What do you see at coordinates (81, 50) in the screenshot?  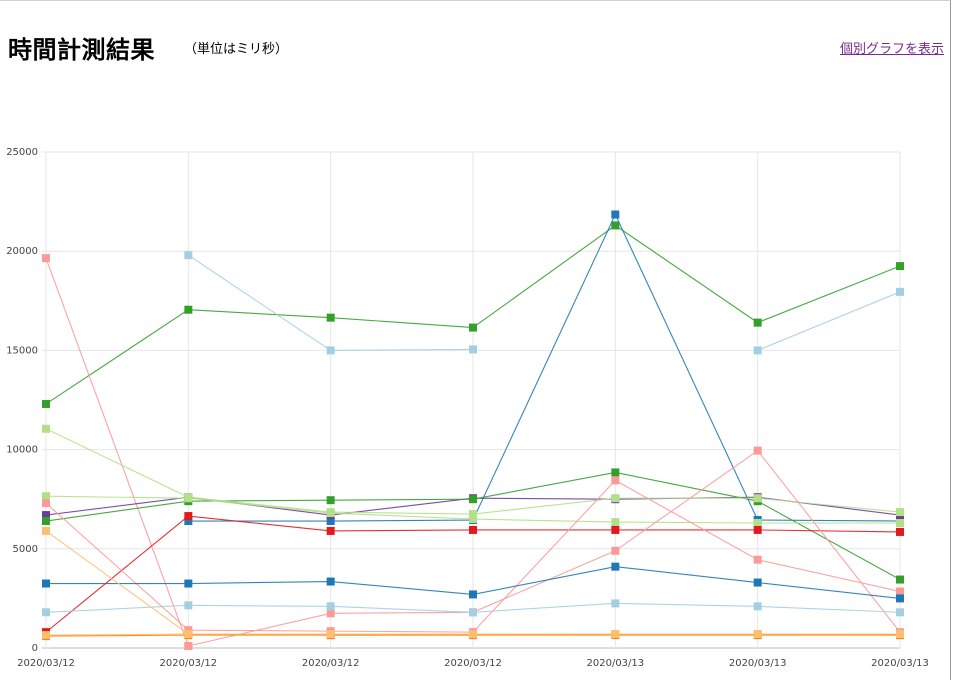 I see `page-title: 時間計測結果` at bounding box center [81, 50].